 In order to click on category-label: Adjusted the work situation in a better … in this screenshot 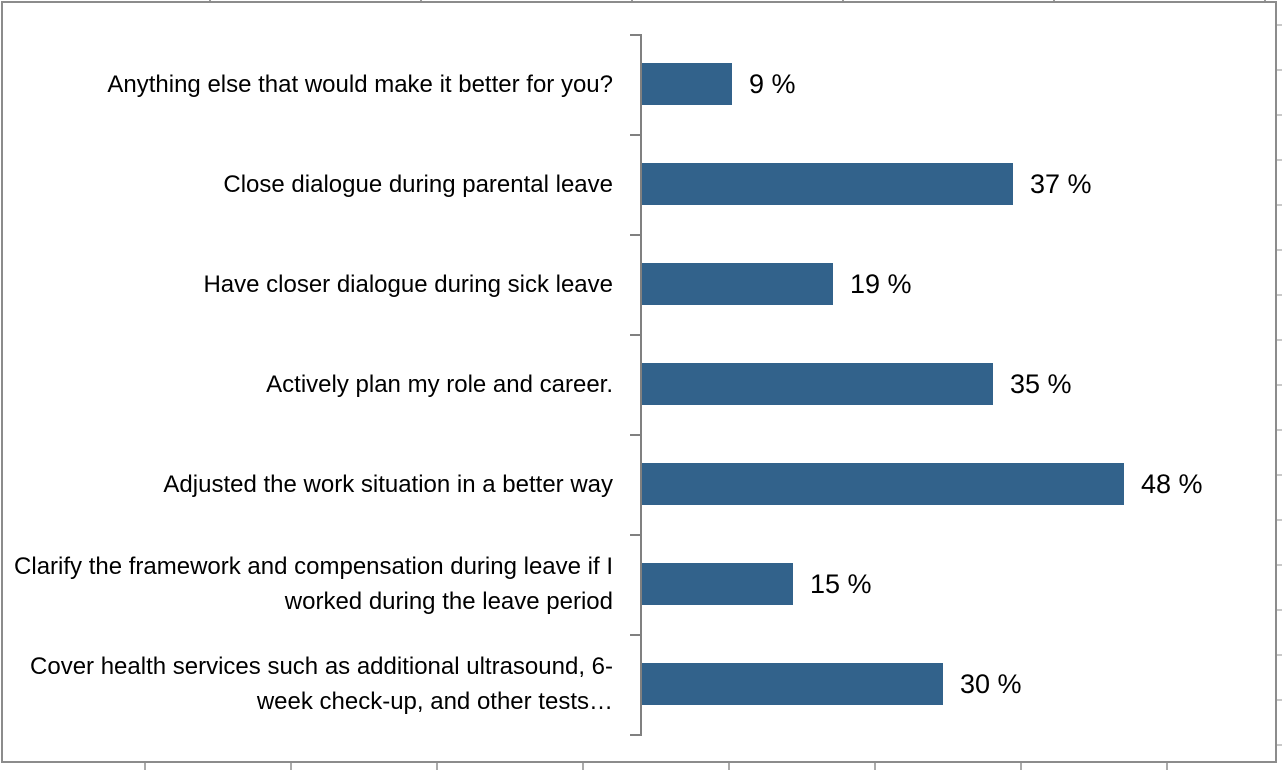, I will do `click(388, 484)`.